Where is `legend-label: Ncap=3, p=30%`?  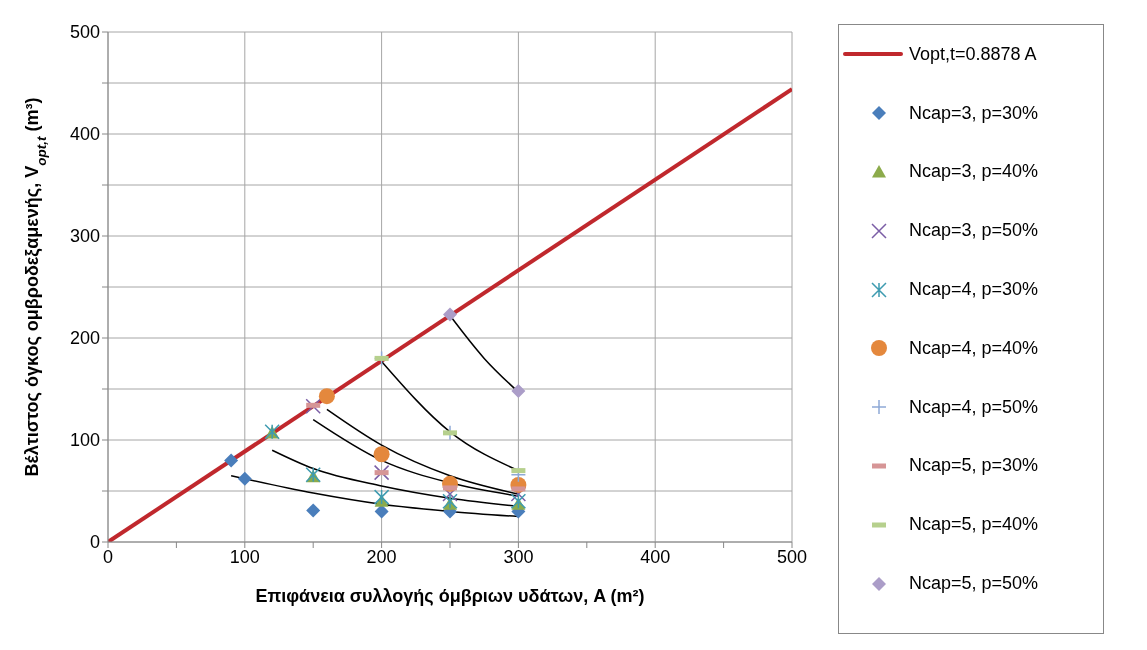
legend-label: Ncap=3, p=30% is located at coordinates (974, 113).